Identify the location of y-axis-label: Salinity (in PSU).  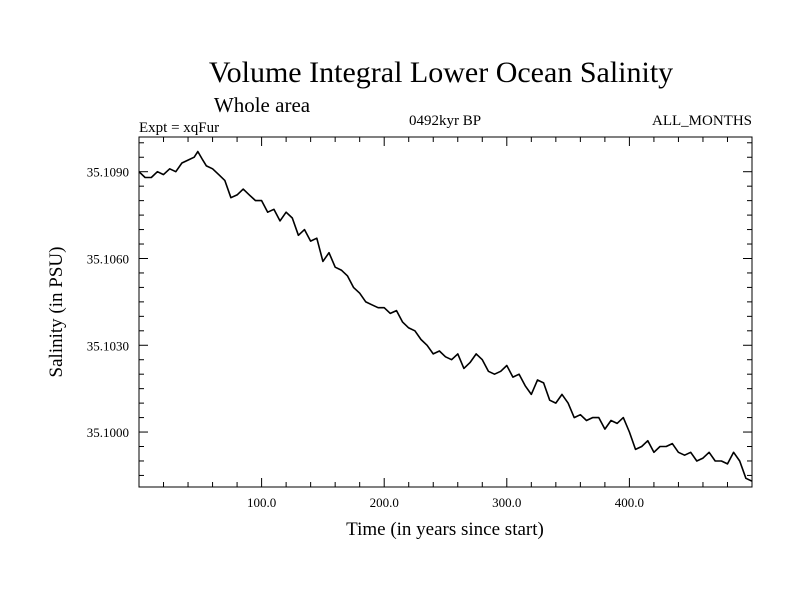
(56, 312).